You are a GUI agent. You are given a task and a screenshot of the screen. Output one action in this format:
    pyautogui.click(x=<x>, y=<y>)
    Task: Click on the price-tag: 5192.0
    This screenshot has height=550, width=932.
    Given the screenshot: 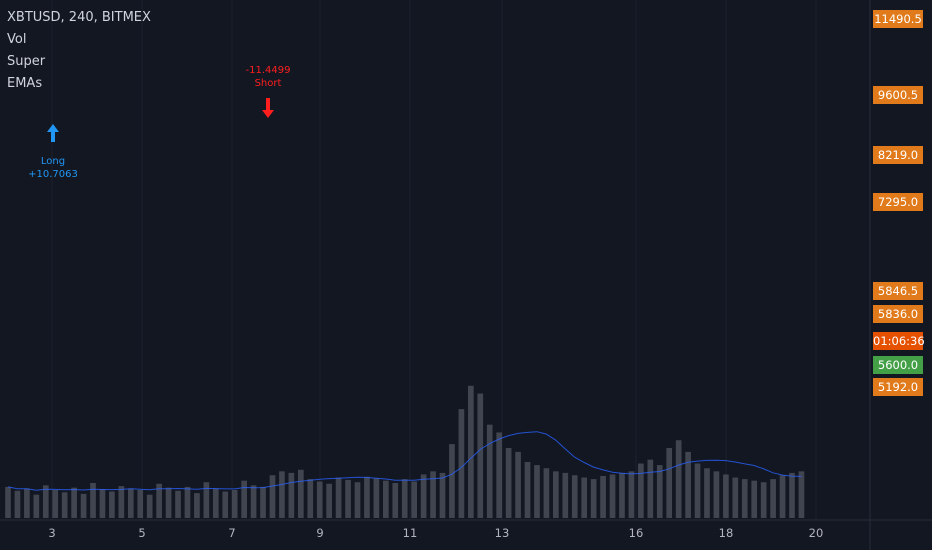 What is the action you would take?
    pyautogui.click(x=898, y=387)
    